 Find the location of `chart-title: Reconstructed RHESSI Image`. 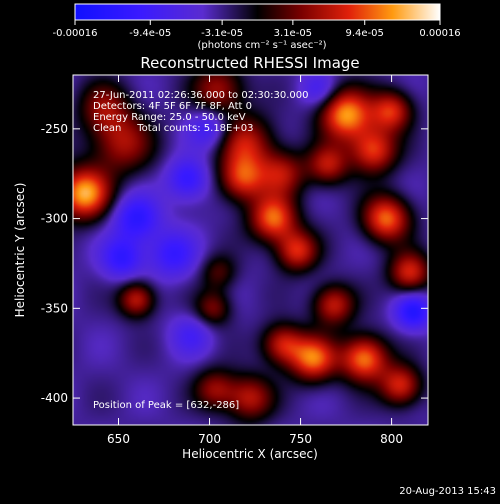

chart-title: Reconstructed RHESSI Image is located at coordinates (249, 63).